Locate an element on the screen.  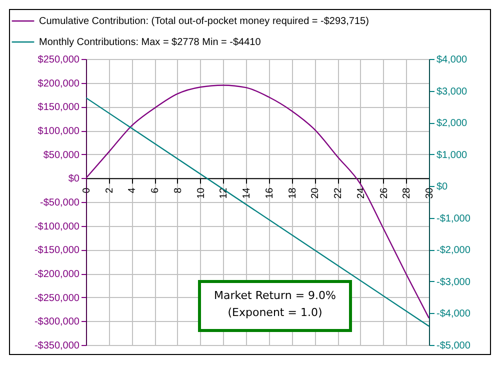
y2-tick-label: -$1,000 is located at coordinates (453, 218).